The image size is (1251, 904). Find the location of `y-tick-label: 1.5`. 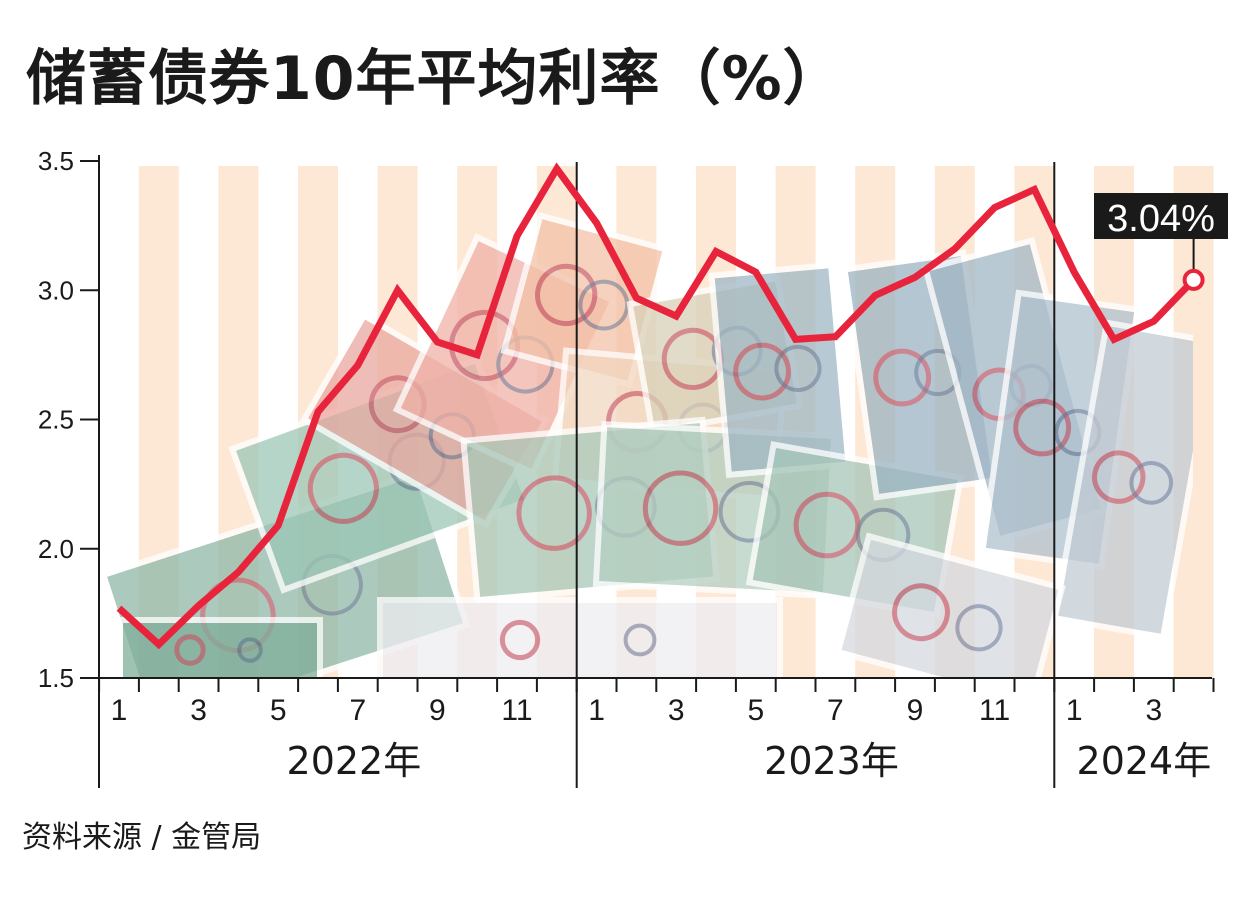

y-tick-label: 1.5 is located at coordinates (56, 678).